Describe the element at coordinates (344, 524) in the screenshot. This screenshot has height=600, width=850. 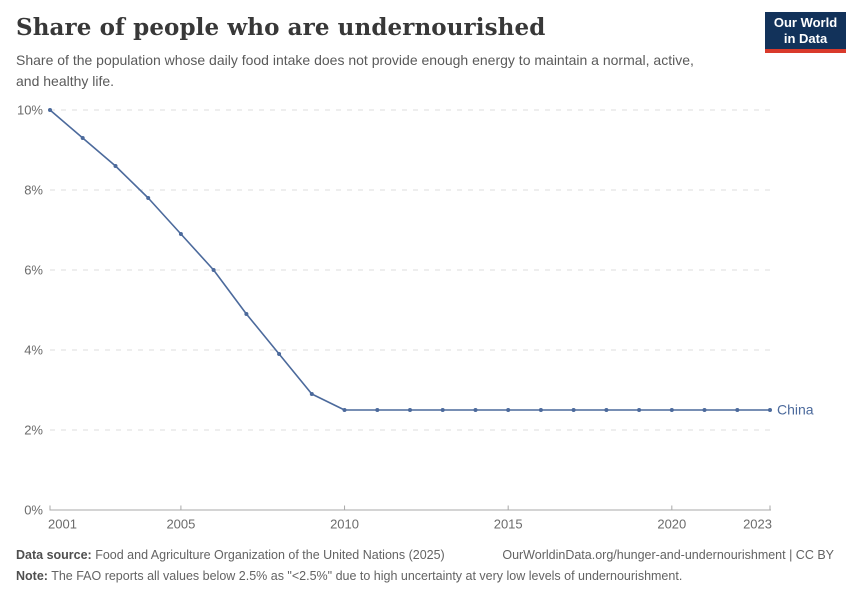
I see `x-tick-label: 2010` at that location.